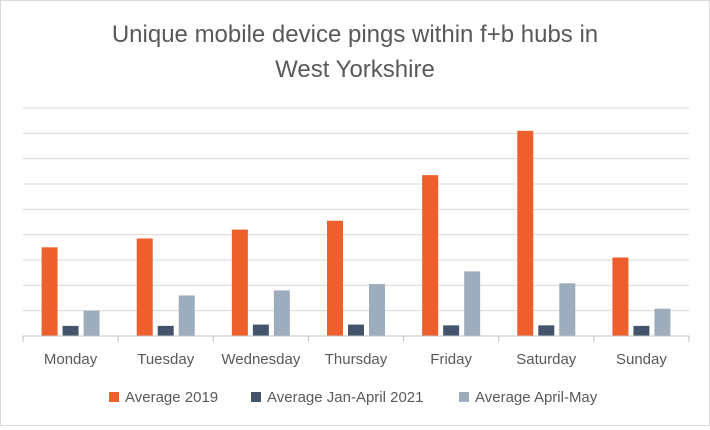 This screenshot has width=710, height=430. I want to click on bar-average-jan-april-2021-friday, so click(451, 330).